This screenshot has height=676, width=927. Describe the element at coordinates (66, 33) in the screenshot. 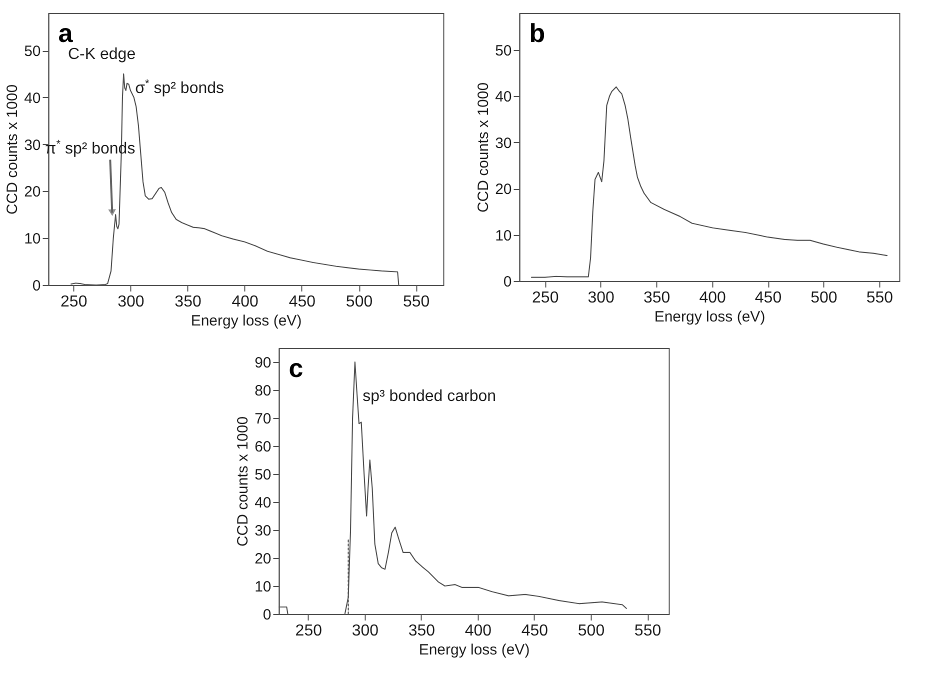

I see `chart-title: a` at that location.